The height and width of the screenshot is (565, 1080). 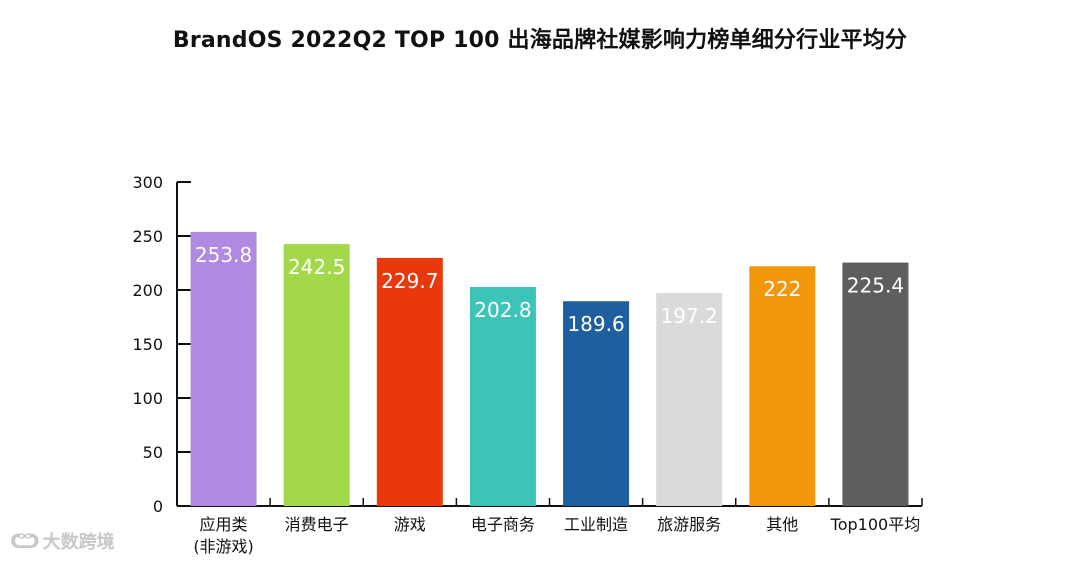 What do you see at coordinates (158, 506) in the screenshot?
I see `y-tick-label: 0` at bounding box center [158, 506].